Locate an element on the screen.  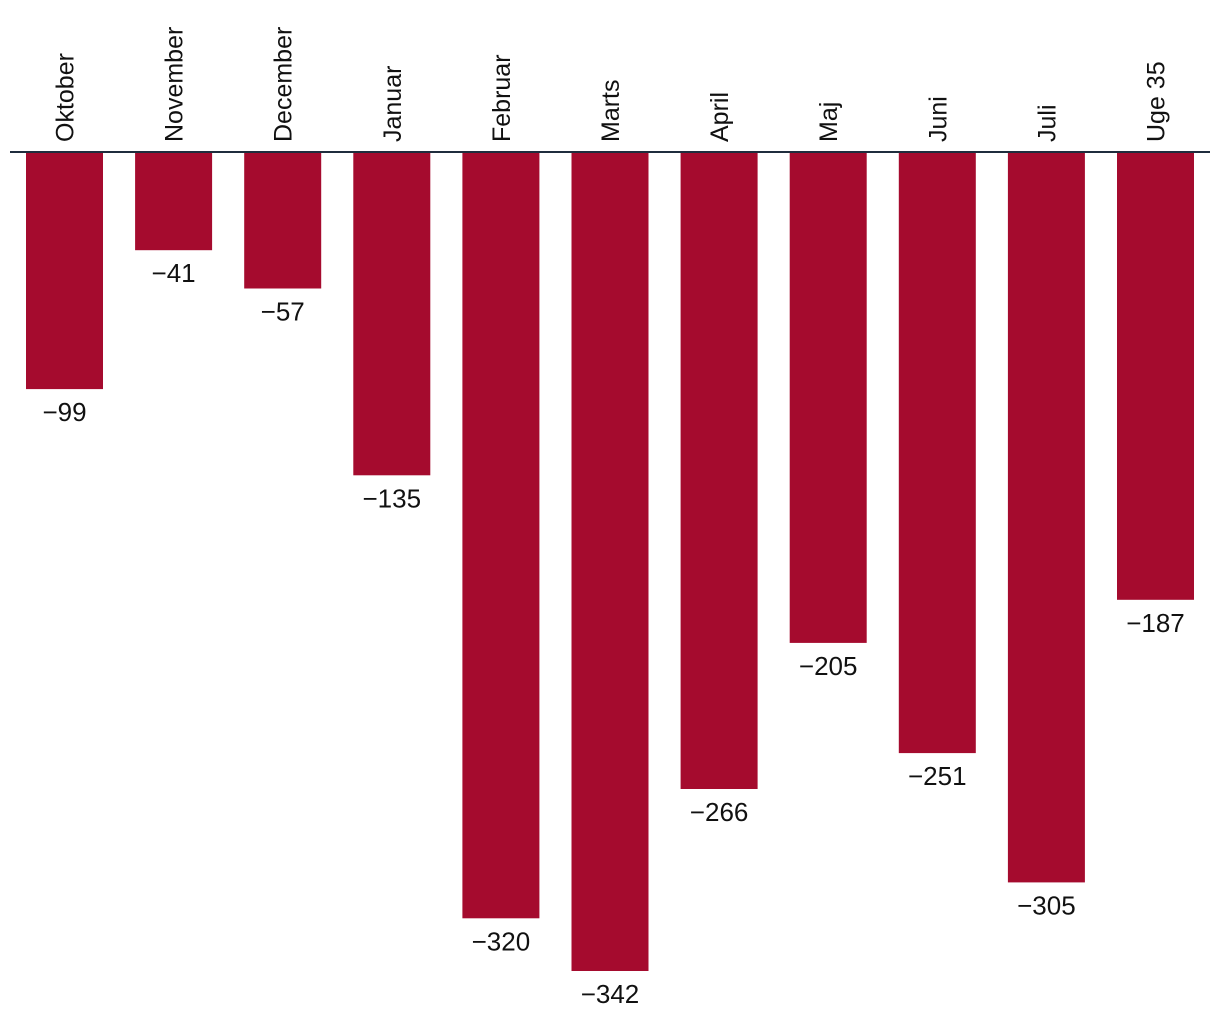
category-label-oktober: Oktober is located at coordinates (66, 97).